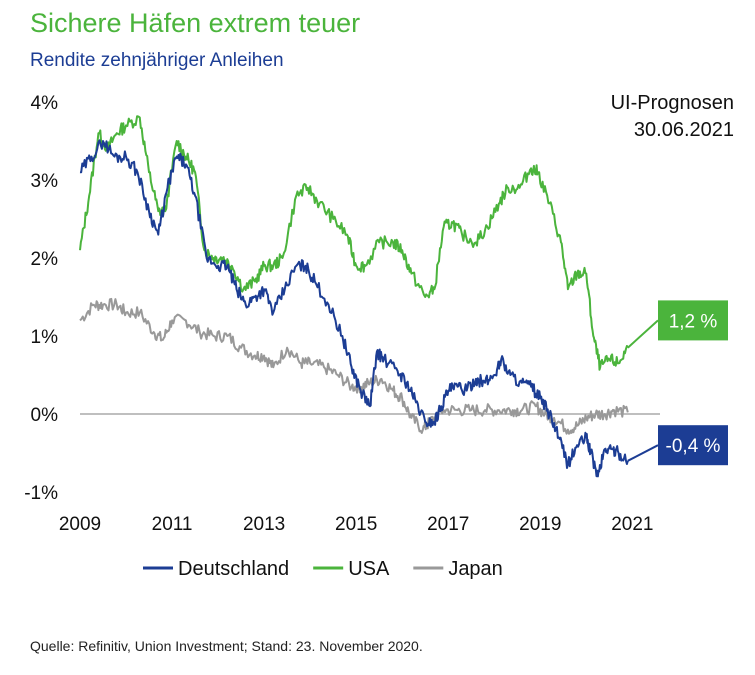 The width and height of the screenshot is (755, 675). Describe the element at coordinates (157, 60) in the screenshot. I see `chart-subtitle: Rendite zehnjähriger Anleihen` at that location.